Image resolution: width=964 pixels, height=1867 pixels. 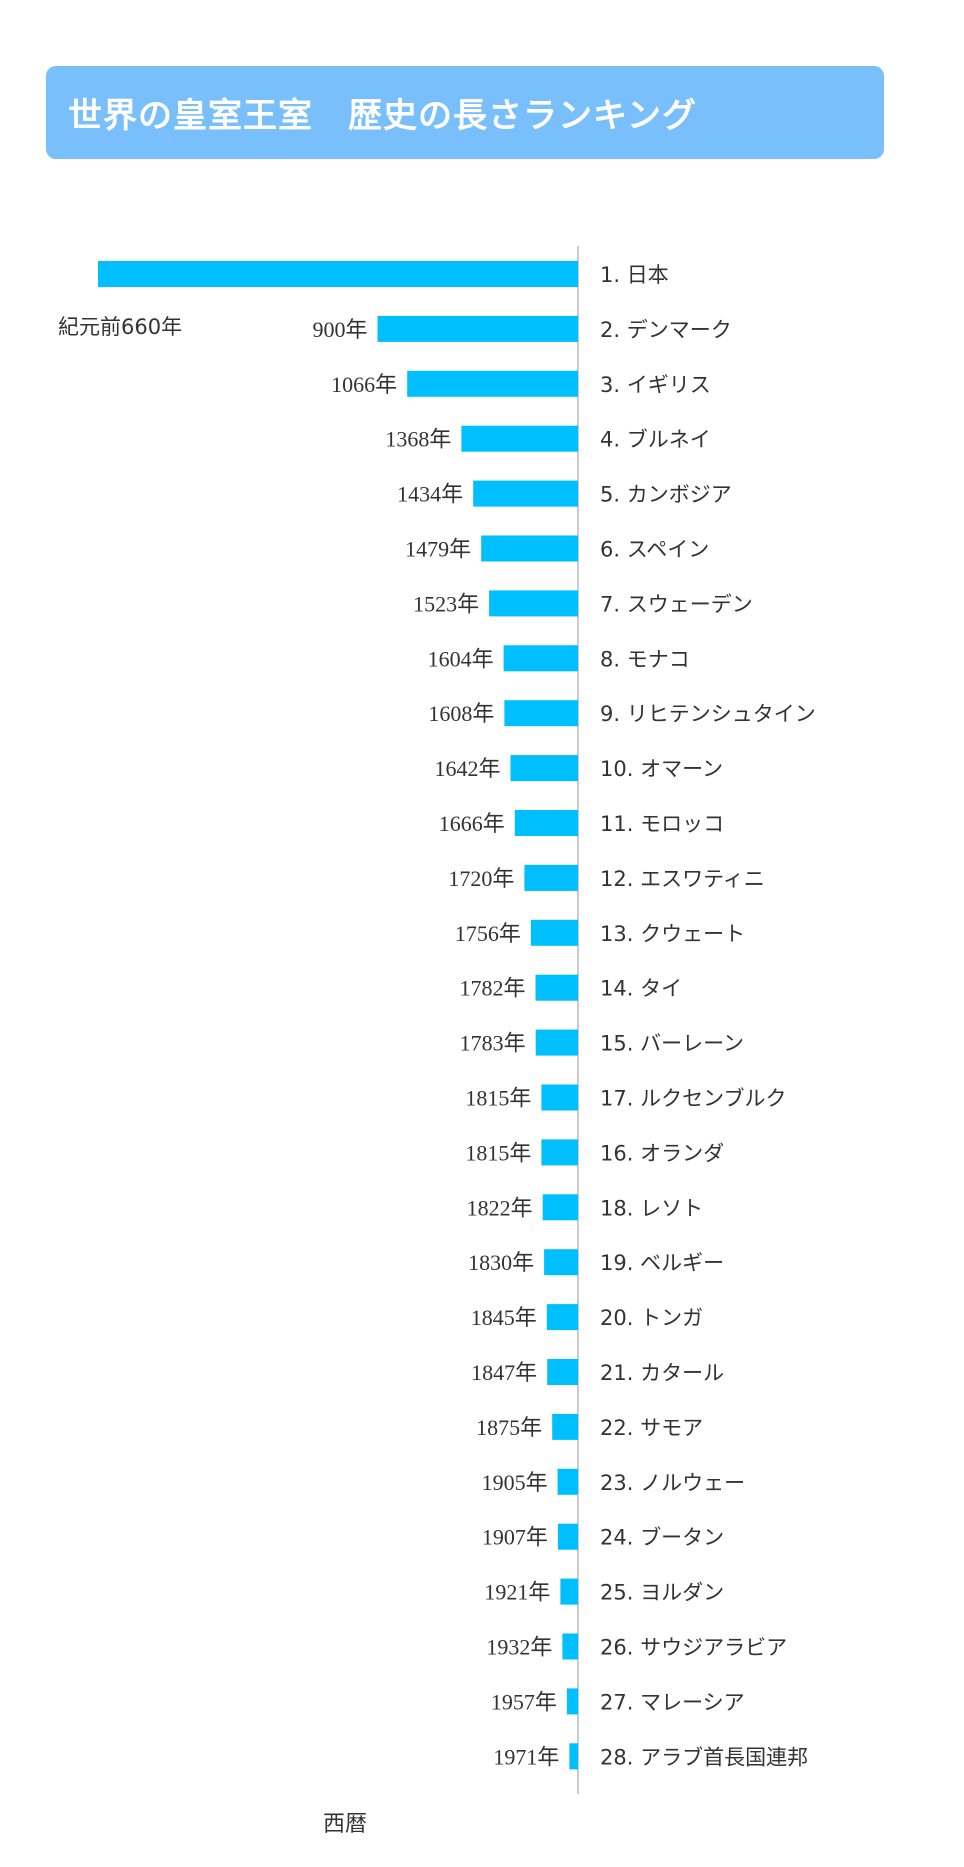 I want to click on year-label: 1971年, so click(x=526, y=1756).